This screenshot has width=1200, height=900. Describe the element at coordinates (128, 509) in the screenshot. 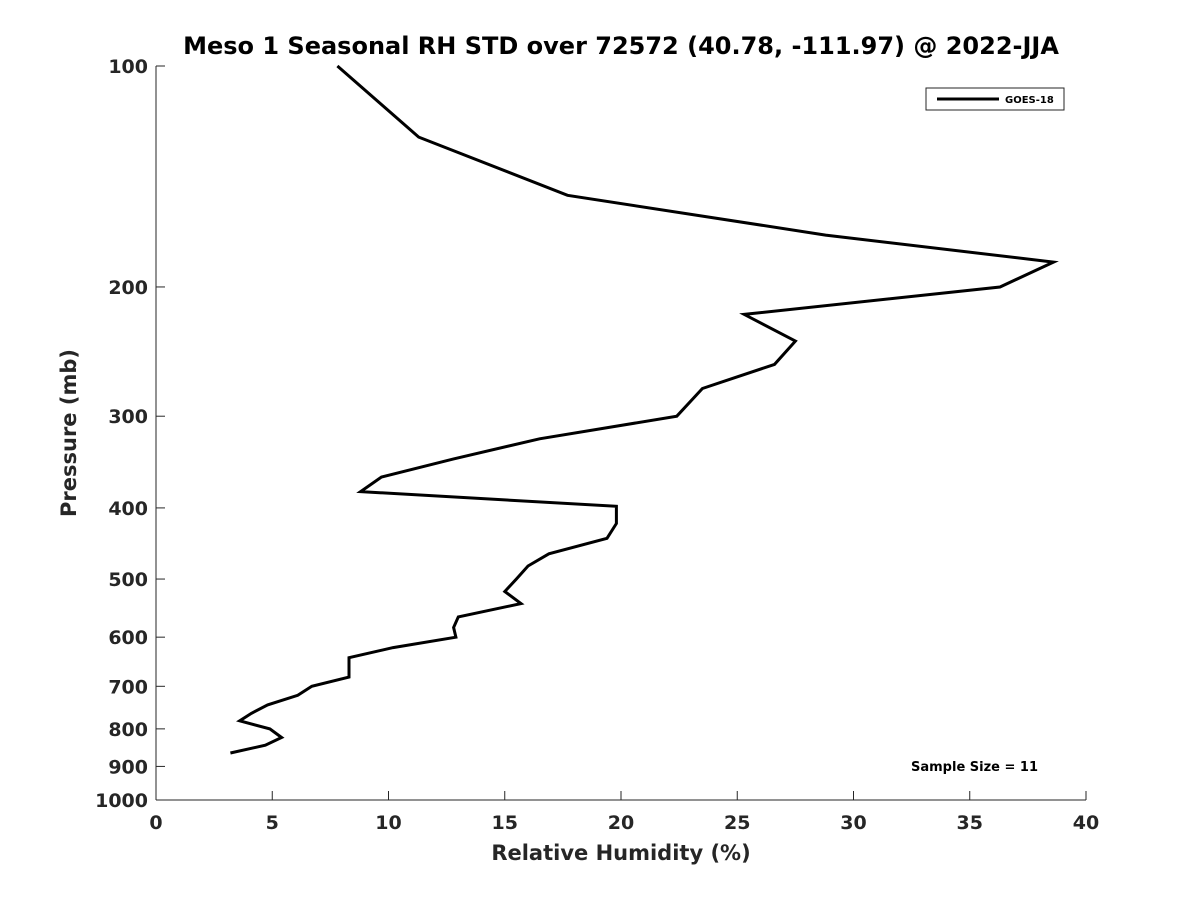

I see `y-tick-label: 400` at that location.